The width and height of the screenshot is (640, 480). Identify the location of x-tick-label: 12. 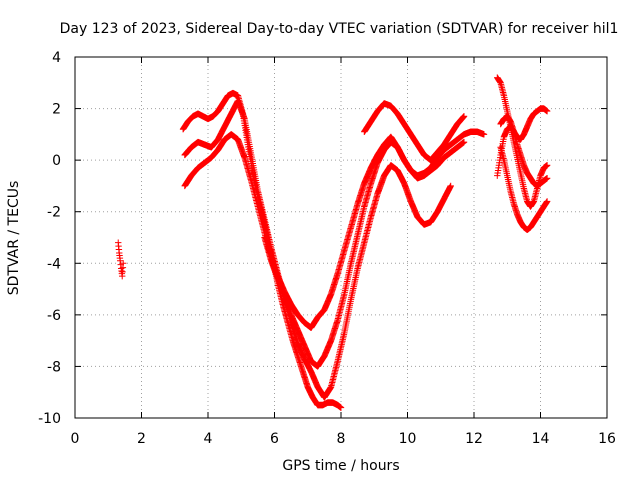
(474, 439).